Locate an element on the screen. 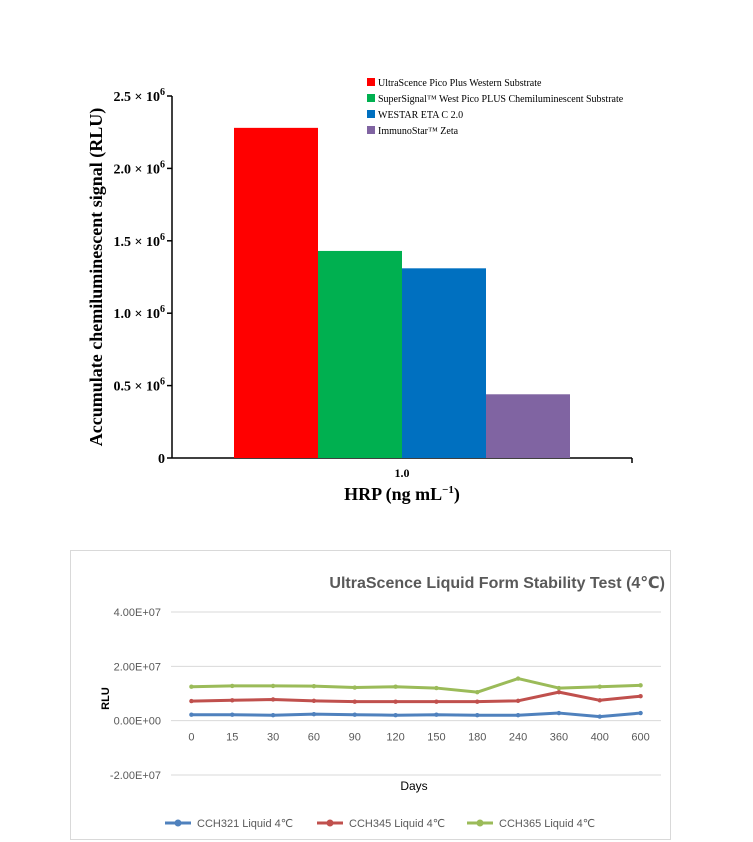  x-tick-label: 15 is located at coordinates (232, 738).